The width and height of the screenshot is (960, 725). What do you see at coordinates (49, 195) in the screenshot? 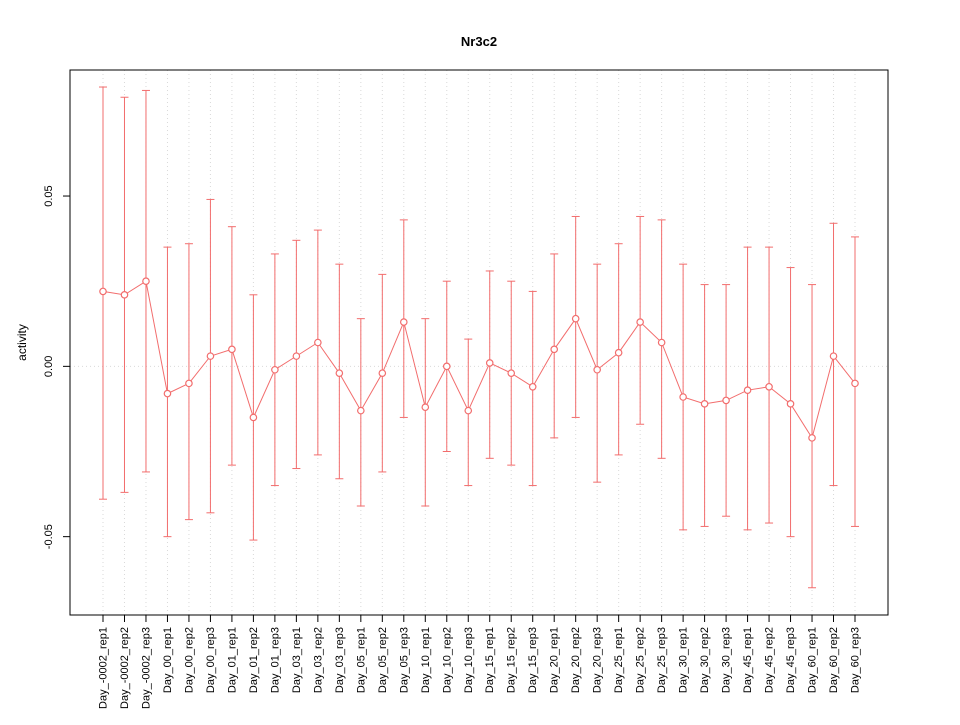
I see `y-tick-label: 0.05` at bounding box center [49, 195].